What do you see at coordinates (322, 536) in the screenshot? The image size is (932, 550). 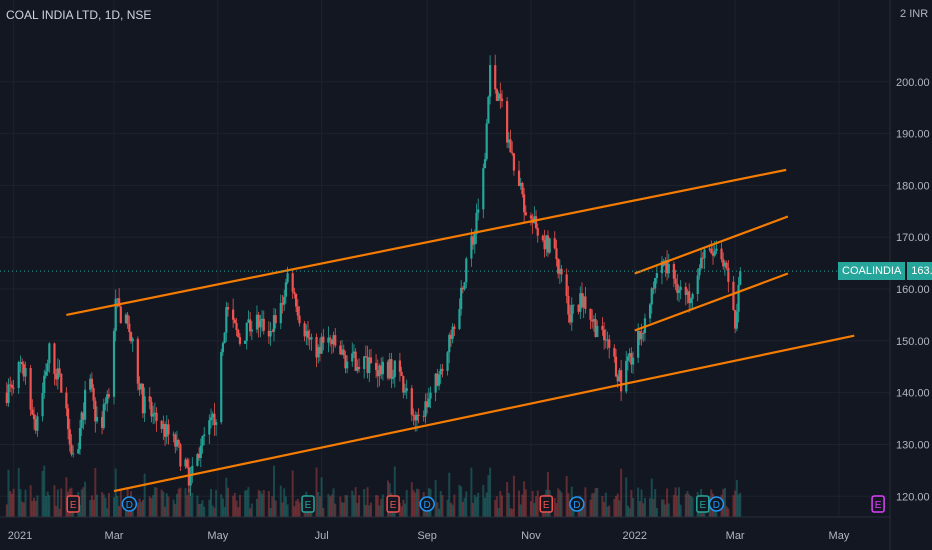 I see `x-tick-label: Jul` at bounding box center [322, 536].